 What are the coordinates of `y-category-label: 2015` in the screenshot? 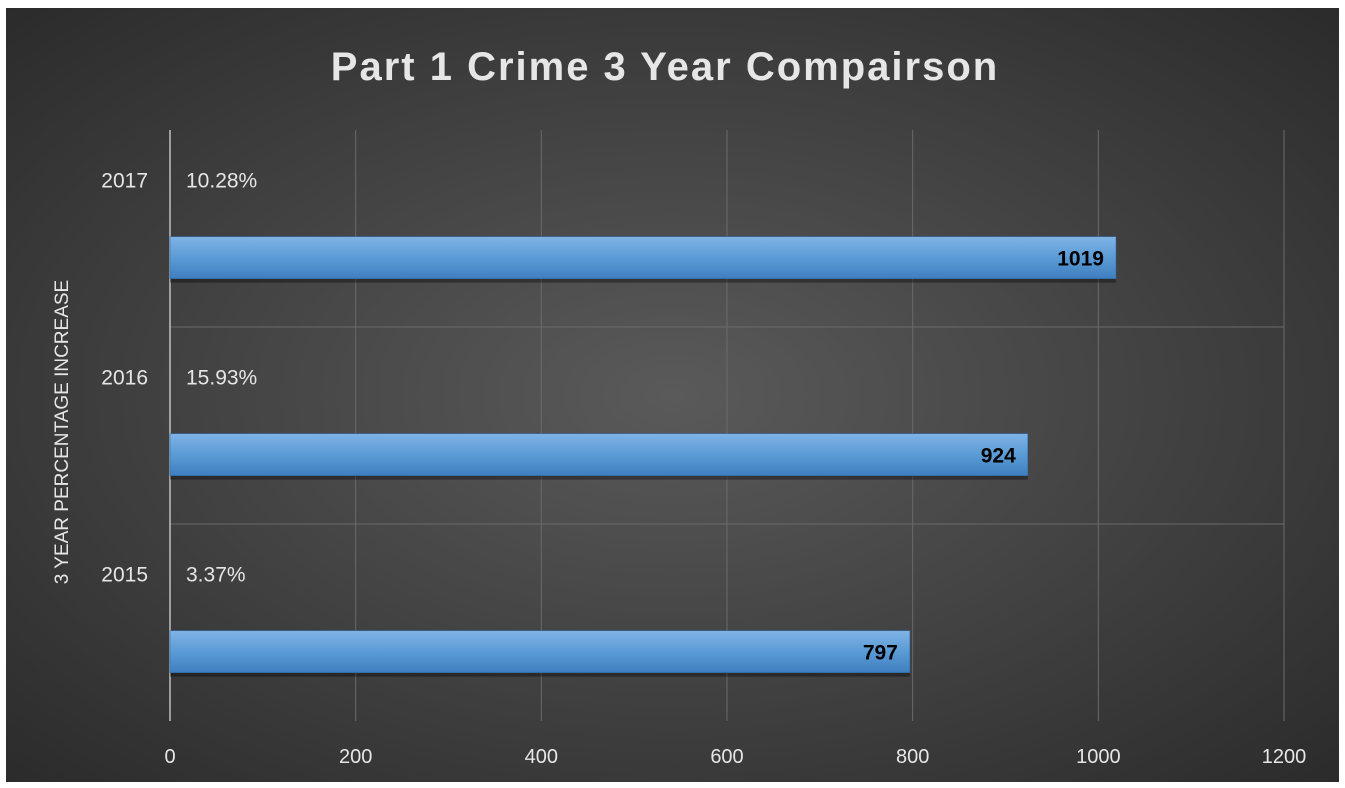 It's located at (124, 574).